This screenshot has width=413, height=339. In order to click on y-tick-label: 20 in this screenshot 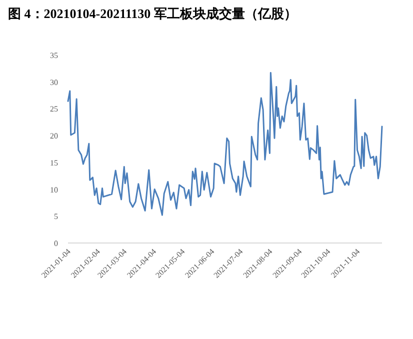, I will do `click(54, 136)`.